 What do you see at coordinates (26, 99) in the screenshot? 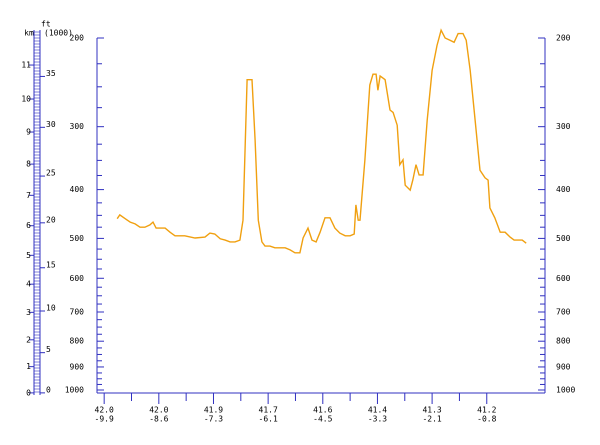
I see `km-tick-label: 10` at bounding box center [26, 99].